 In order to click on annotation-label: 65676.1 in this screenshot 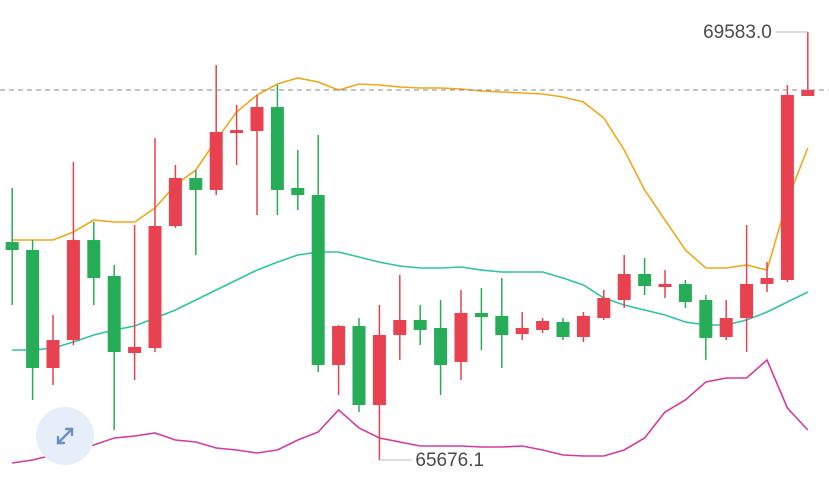, I will do `click(449, 460)`.